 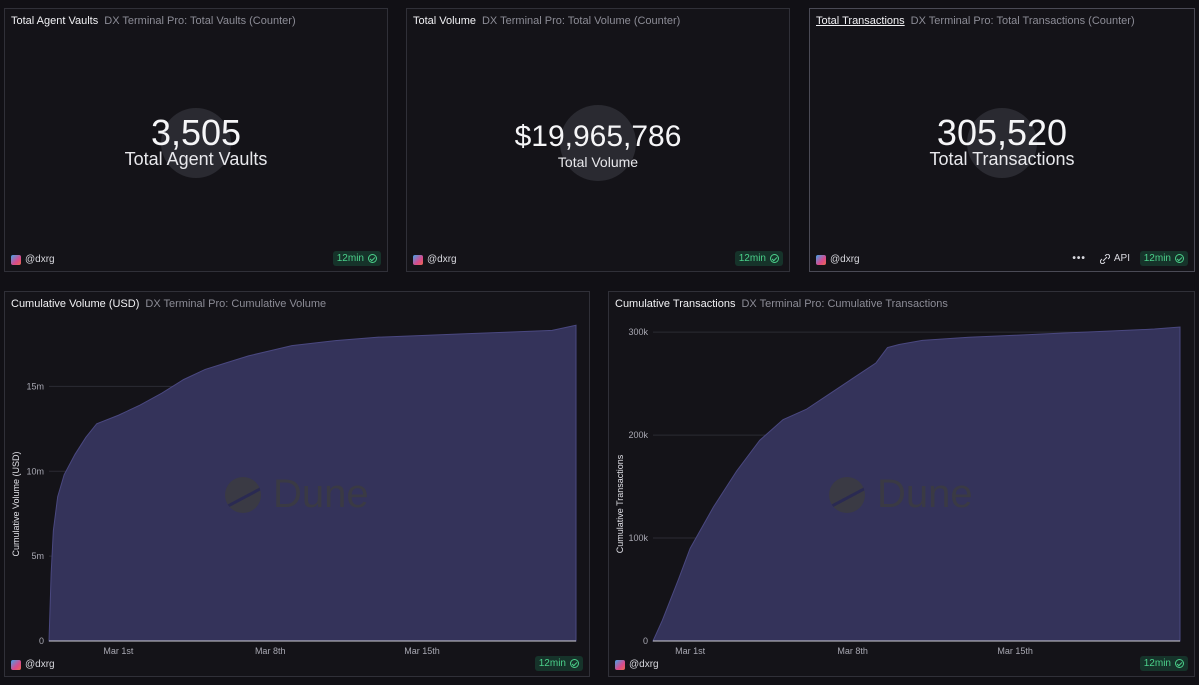 I want to click on y-tick-label: 5m, so click(x=37, y=556).